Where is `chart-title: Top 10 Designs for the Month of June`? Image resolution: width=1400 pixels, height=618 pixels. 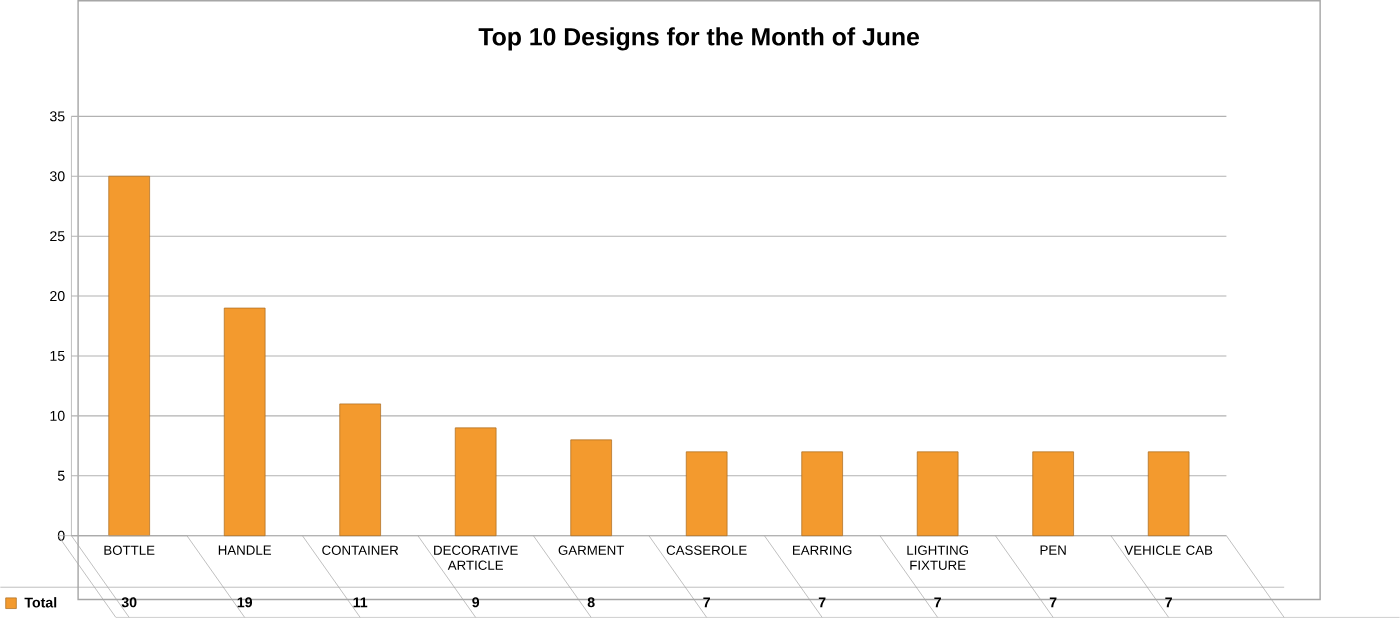 chart-title: Top 10 Designs for the Month of June is located at coordinates (699, 39).